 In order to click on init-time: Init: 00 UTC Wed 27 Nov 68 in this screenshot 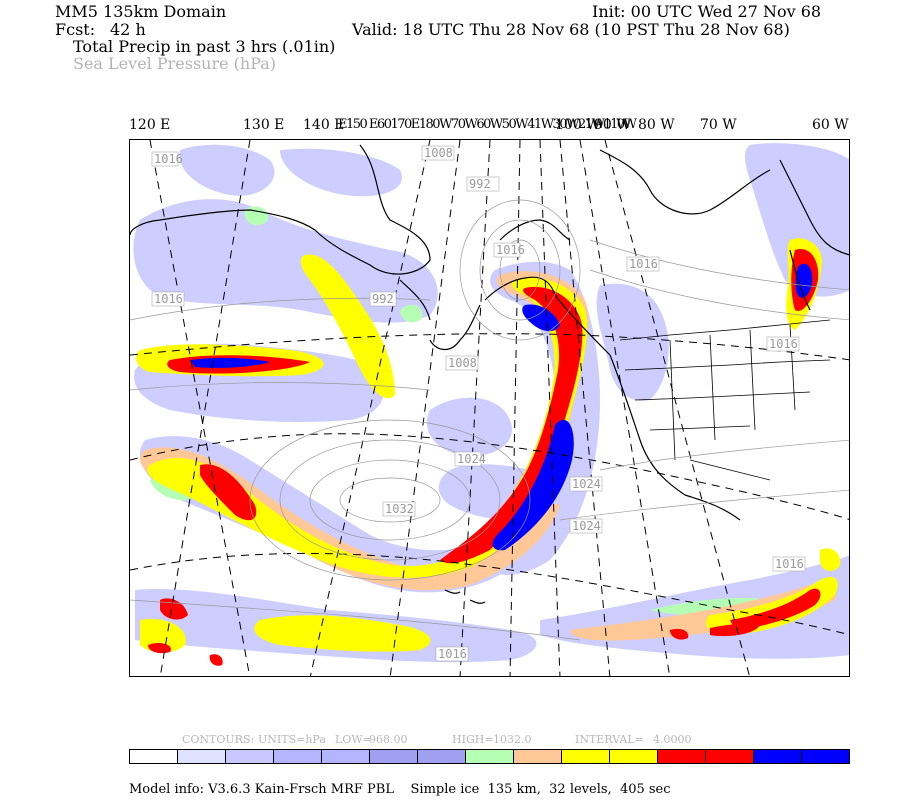, I will do `click(707, 11)`.